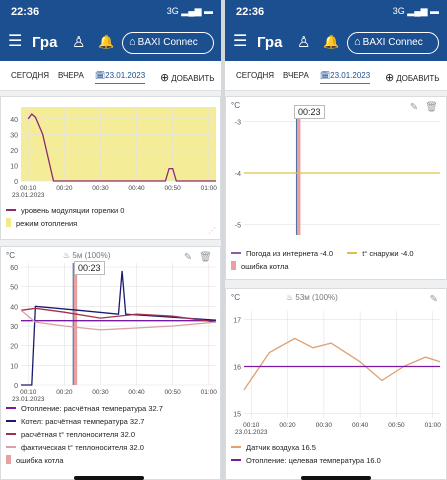  What do you see at coordinates (84, 447) in the screenshot?
I see `legend-item: фактическая t° теплоносителя 32.0` at bounding box center [84, 447].